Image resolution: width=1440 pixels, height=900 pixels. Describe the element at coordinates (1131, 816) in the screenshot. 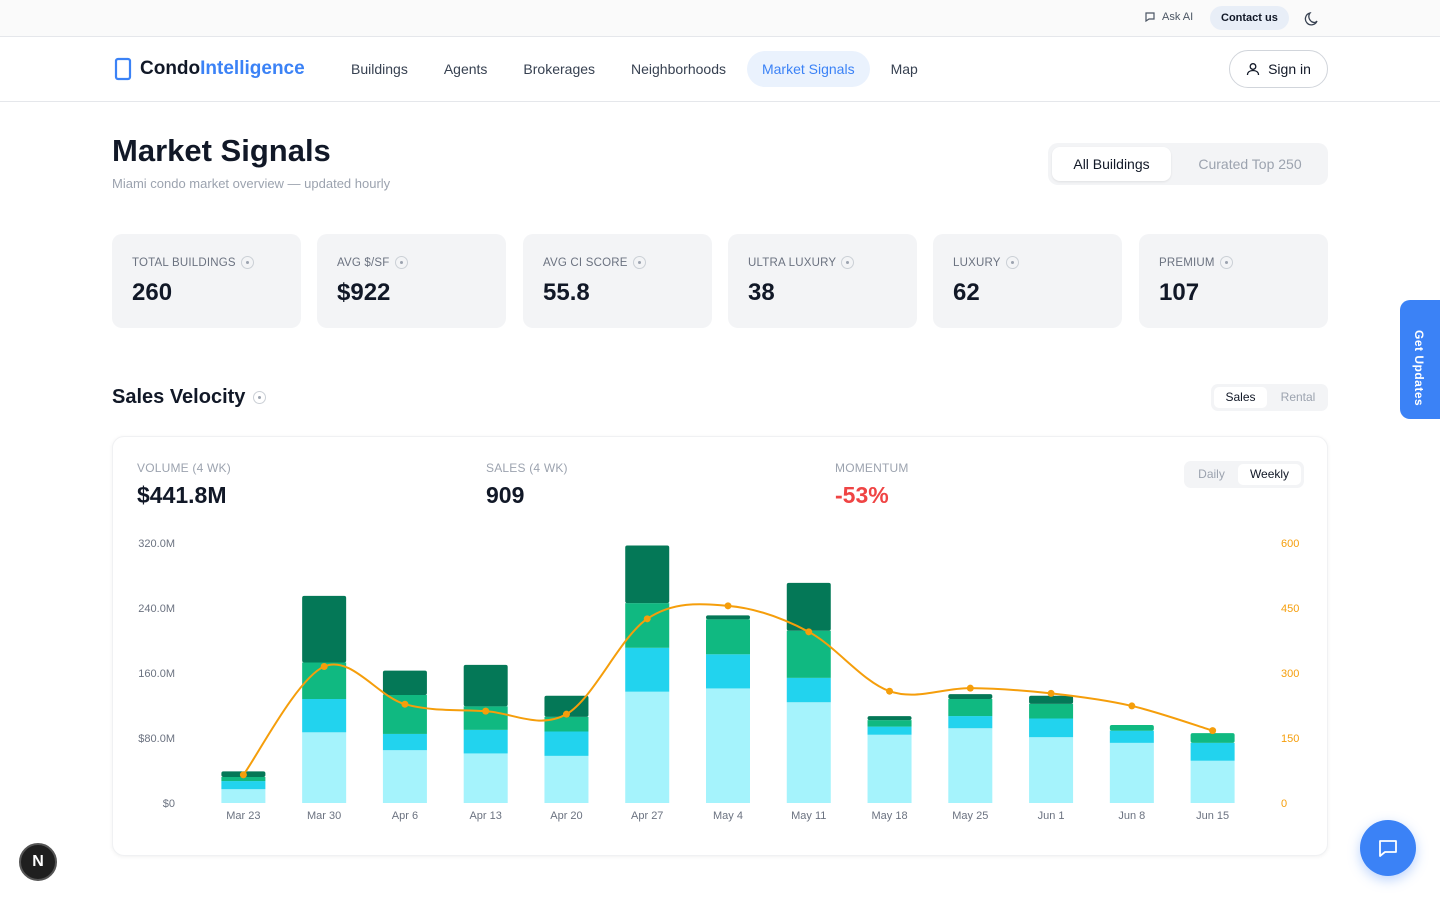

I see `x-tick-label: Jun 8` at that location.